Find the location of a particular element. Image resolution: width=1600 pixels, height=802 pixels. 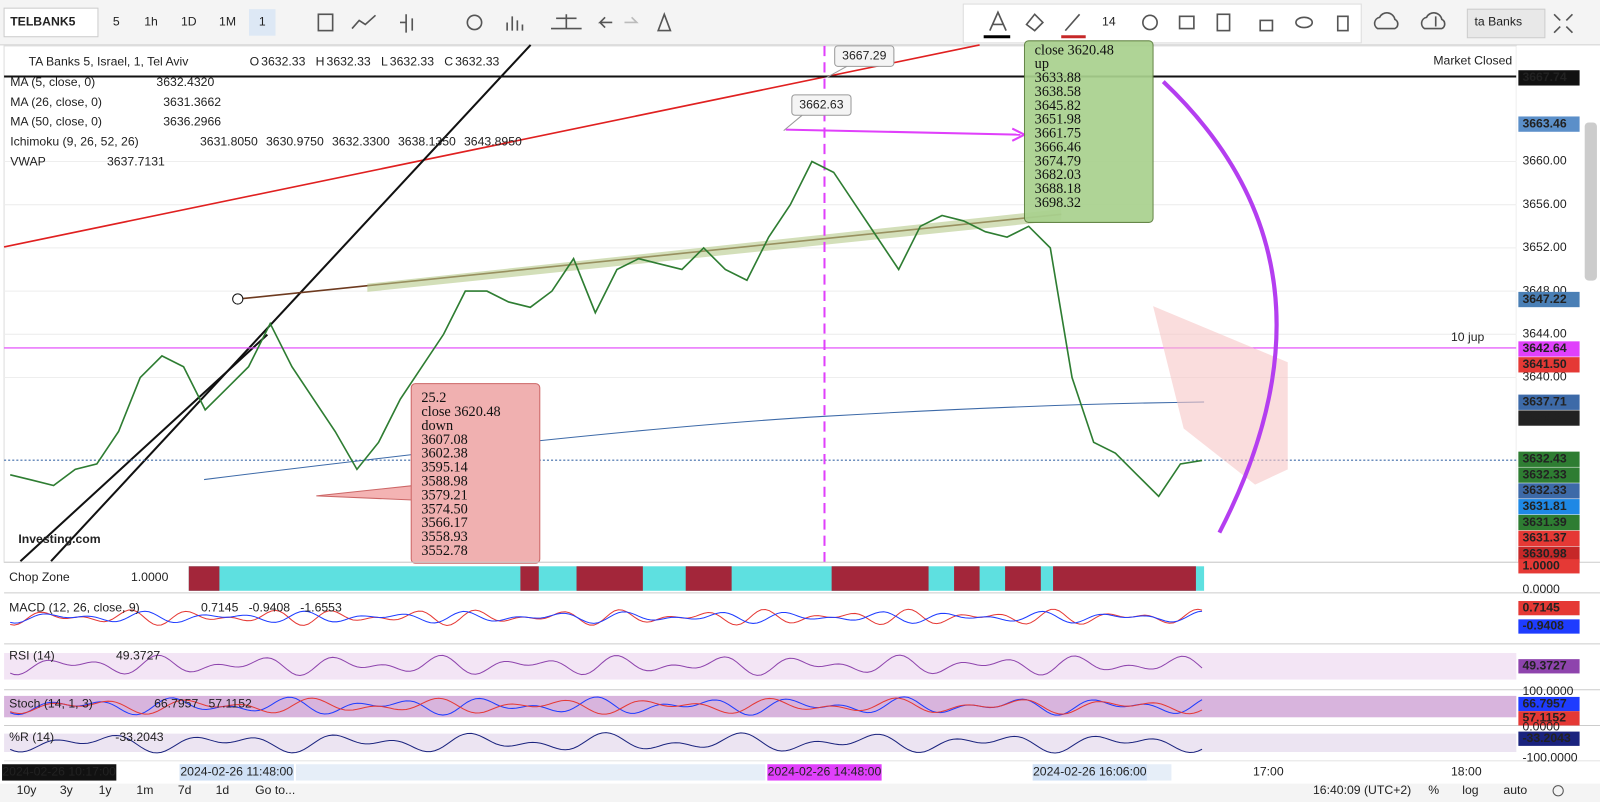

compare-icon is located at coordinates (566, 22).